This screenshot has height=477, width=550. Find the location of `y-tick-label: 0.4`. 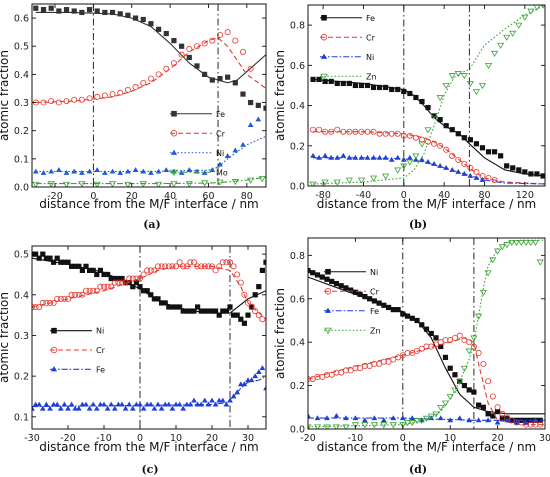

y-tick-label: 0.4 is located at coordinates (21, 295).